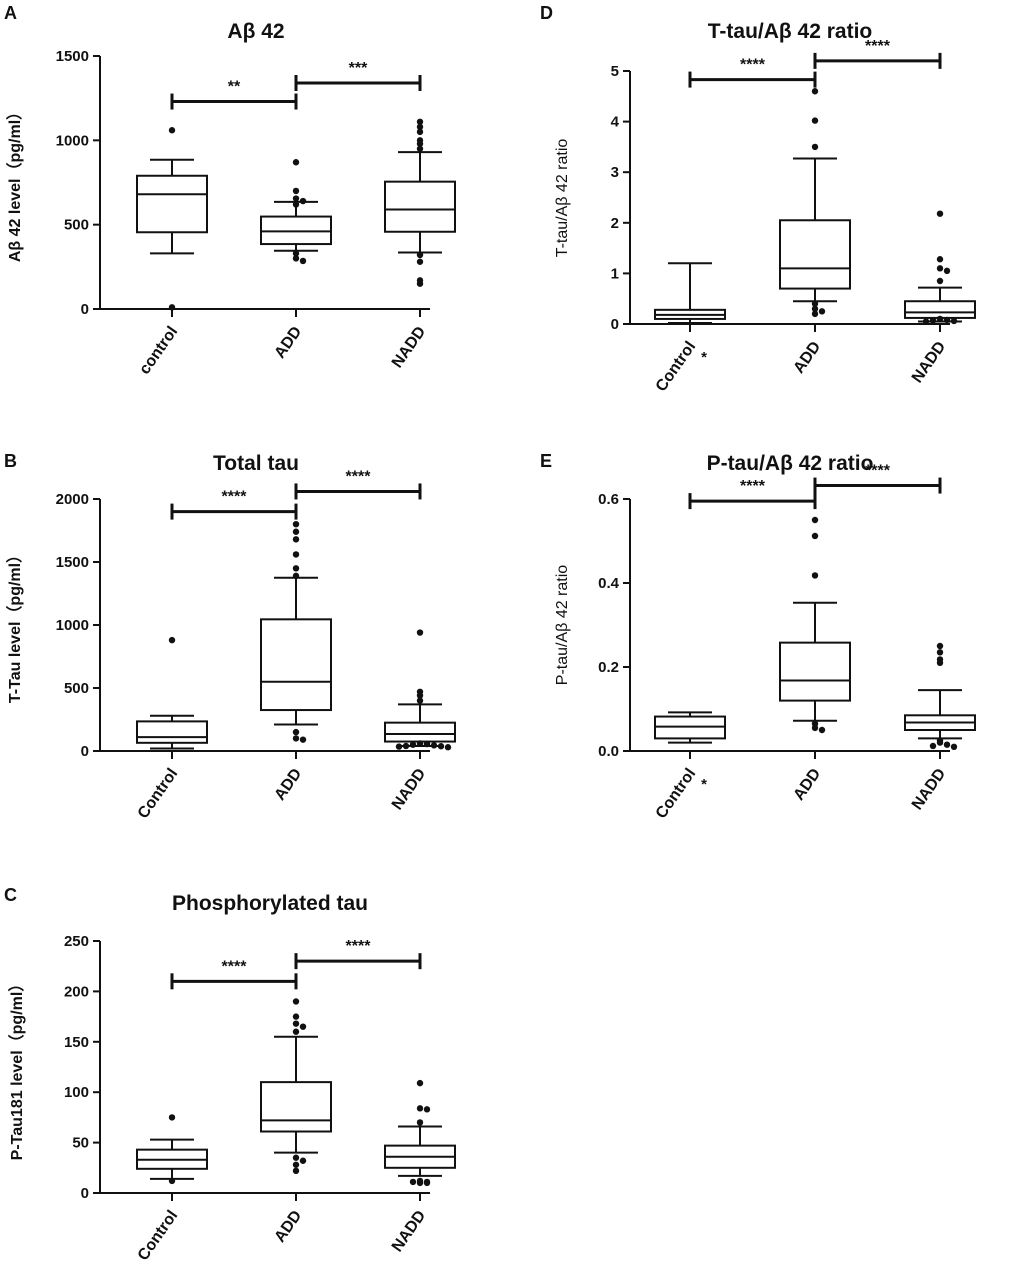 The height and width of the screenshot is (1282, 1013). What do you see at coordinates (546, 13) in the screenshot?
I see `panel-letter: D` at bounding box center [546, 13].